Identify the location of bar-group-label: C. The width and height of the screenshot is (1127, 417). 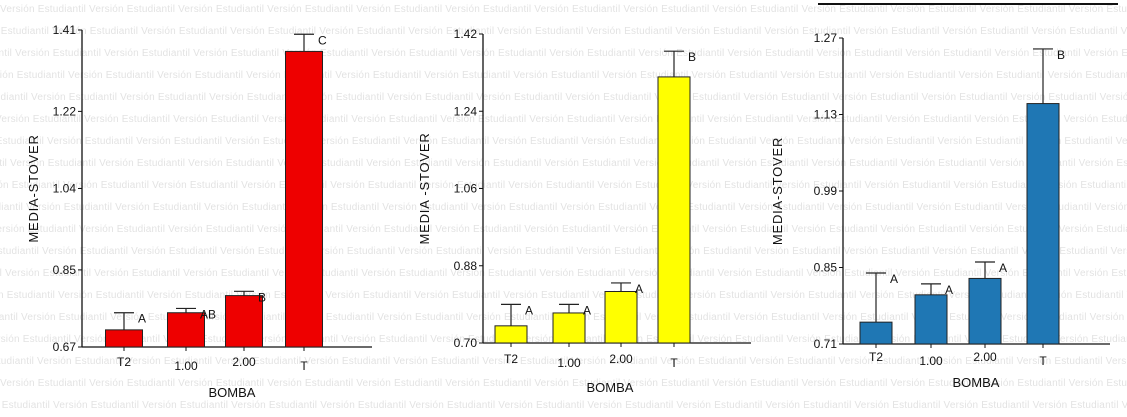
(322, 40).